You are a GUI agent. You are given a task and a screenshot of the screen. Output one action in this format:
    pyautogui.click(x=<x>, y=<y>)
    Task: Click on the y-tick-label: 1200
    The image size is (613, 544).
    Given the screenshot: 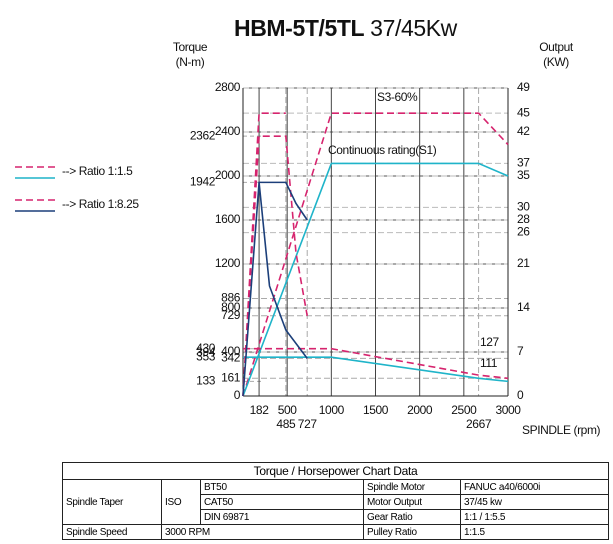 What is the action you would take?
    pyautogui.click(x=228, y=263)
    